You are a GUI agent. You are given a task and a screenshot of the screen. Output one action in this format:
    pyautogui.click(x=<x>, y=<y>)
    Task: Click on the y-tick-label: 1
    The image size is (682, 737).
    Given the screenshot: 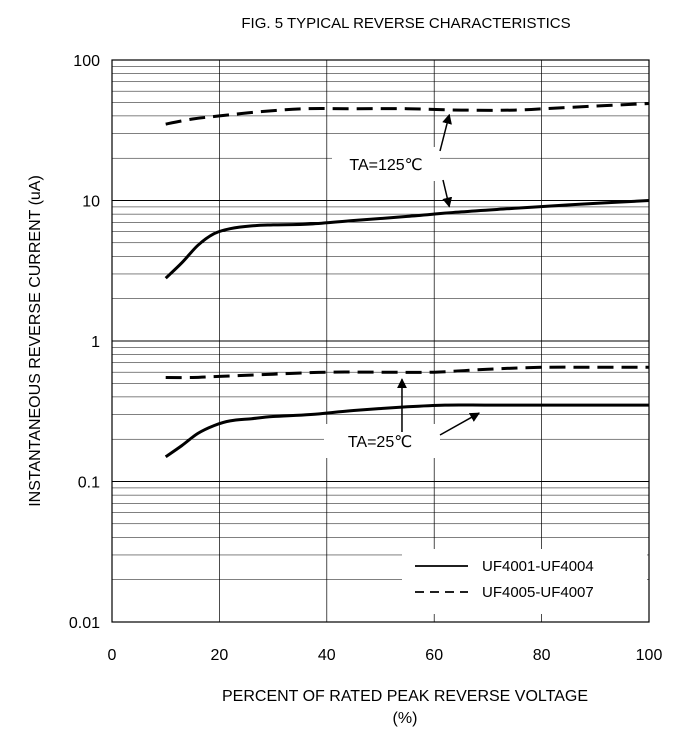 What is the action you would take?
    pyautogui.click(x=95, y=342)
    